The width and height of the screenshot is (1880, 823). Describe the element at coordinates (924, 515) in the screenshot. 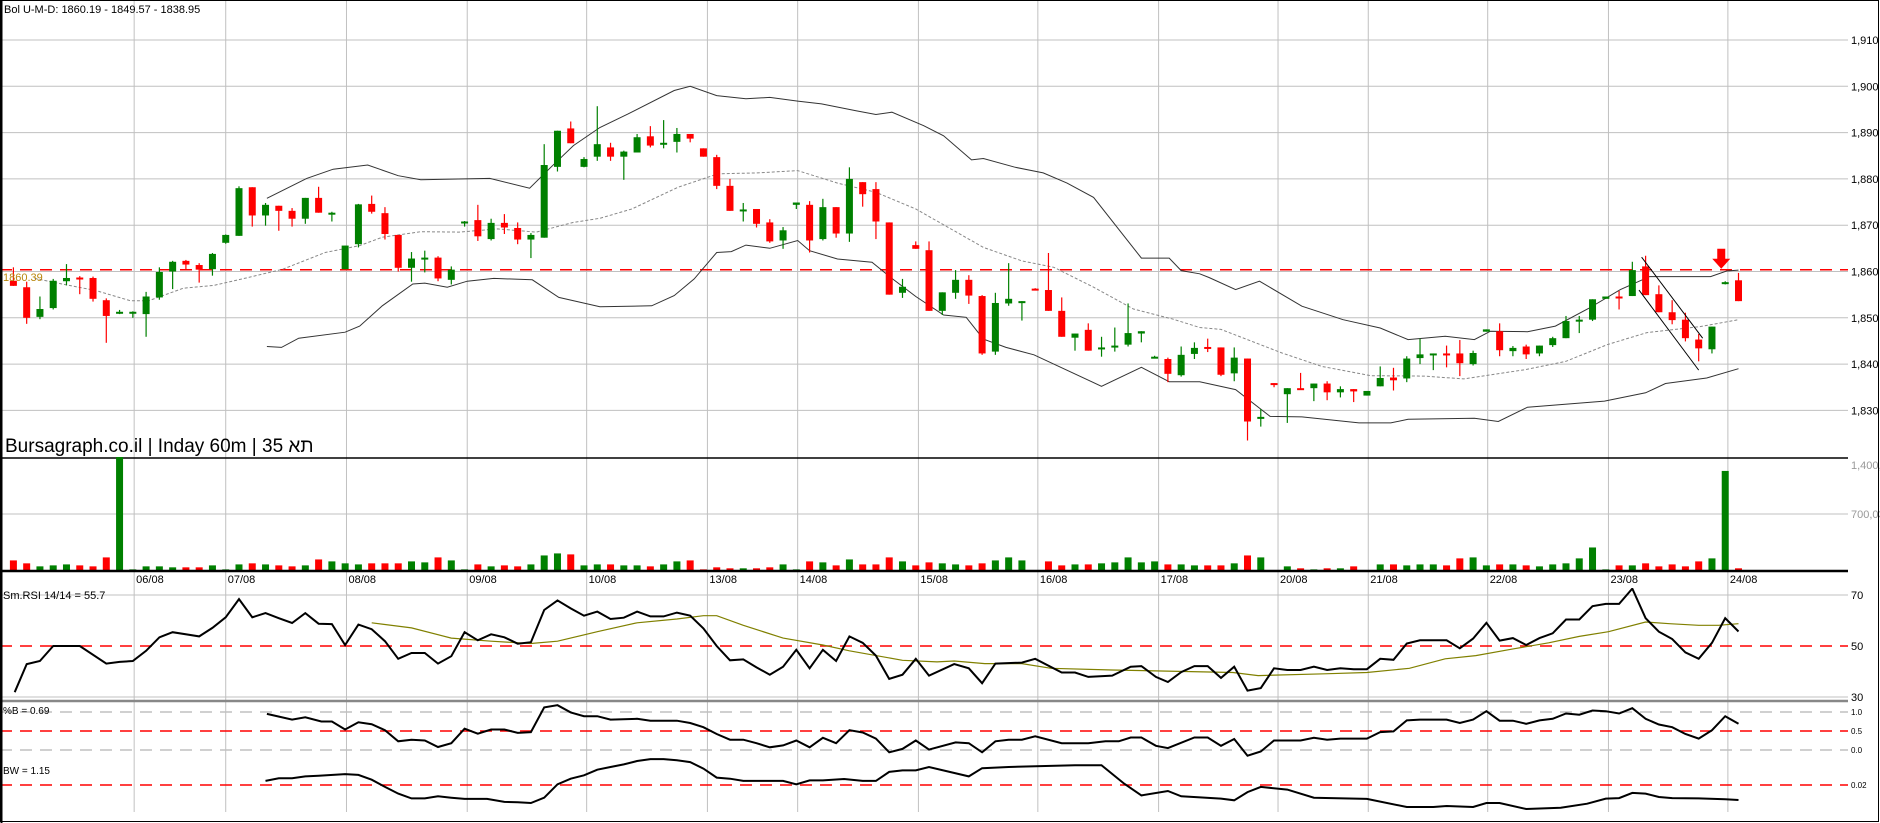

I see `volume-panel` at that location.